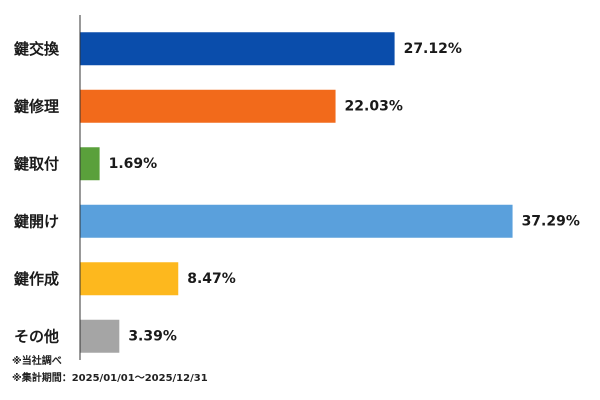  Describe the element at coordinates (110, 378) in the screenshot. I see `period-note: ※集計期間：2025/01/01〜2025/12/31` at that location.